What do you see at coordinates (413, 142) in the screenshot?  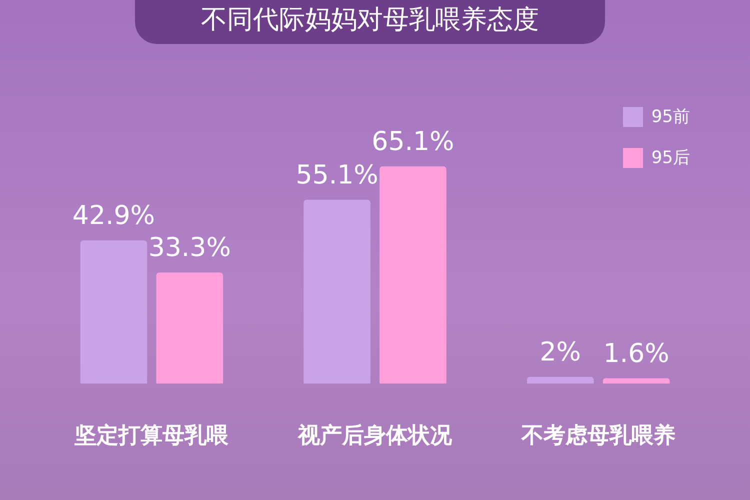 I see `data-label: 65.1%` at bounding box center [413, 142].